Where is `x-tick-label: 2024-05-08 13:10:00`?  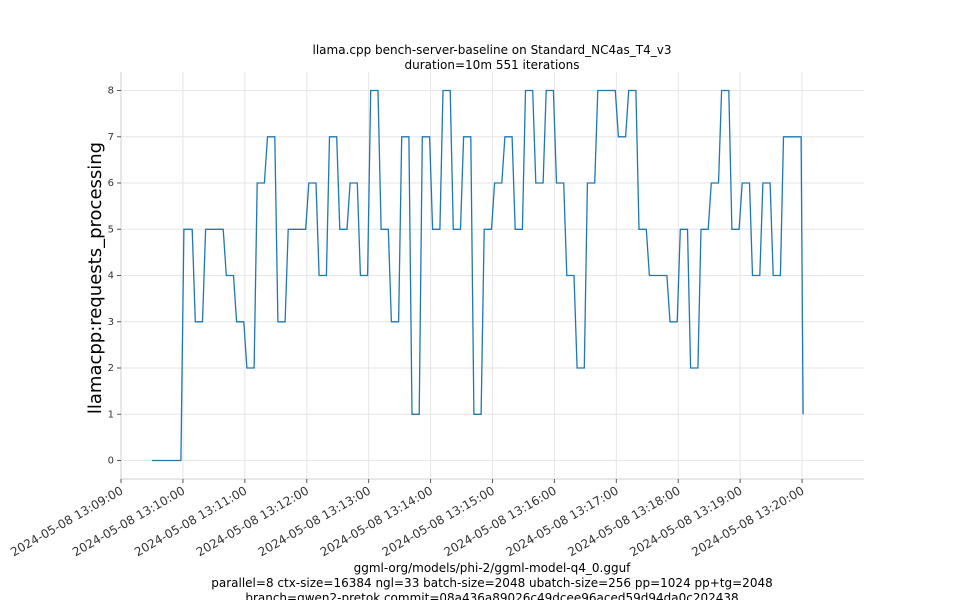
x-tick-label: 2024-05-08 13:10:00 is located at coordinates (128, 521).